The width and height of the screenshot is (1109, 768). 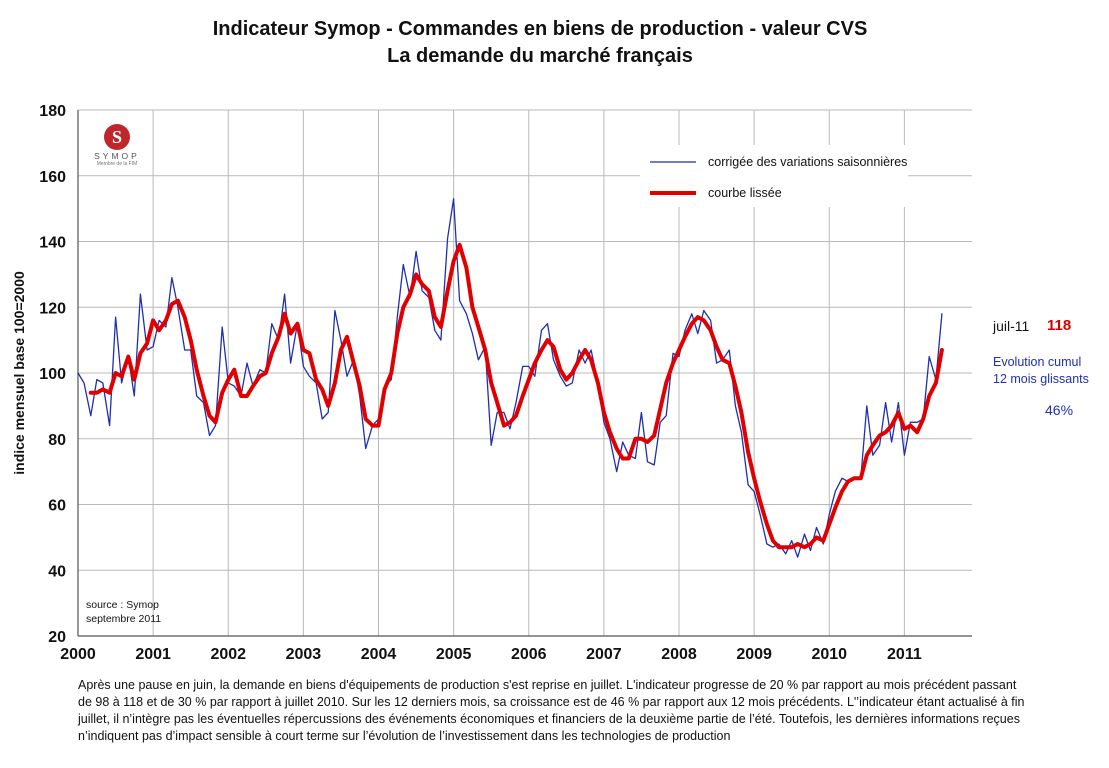 I want to click on evolution-percent: 46%, so click(x=1059, y=410).